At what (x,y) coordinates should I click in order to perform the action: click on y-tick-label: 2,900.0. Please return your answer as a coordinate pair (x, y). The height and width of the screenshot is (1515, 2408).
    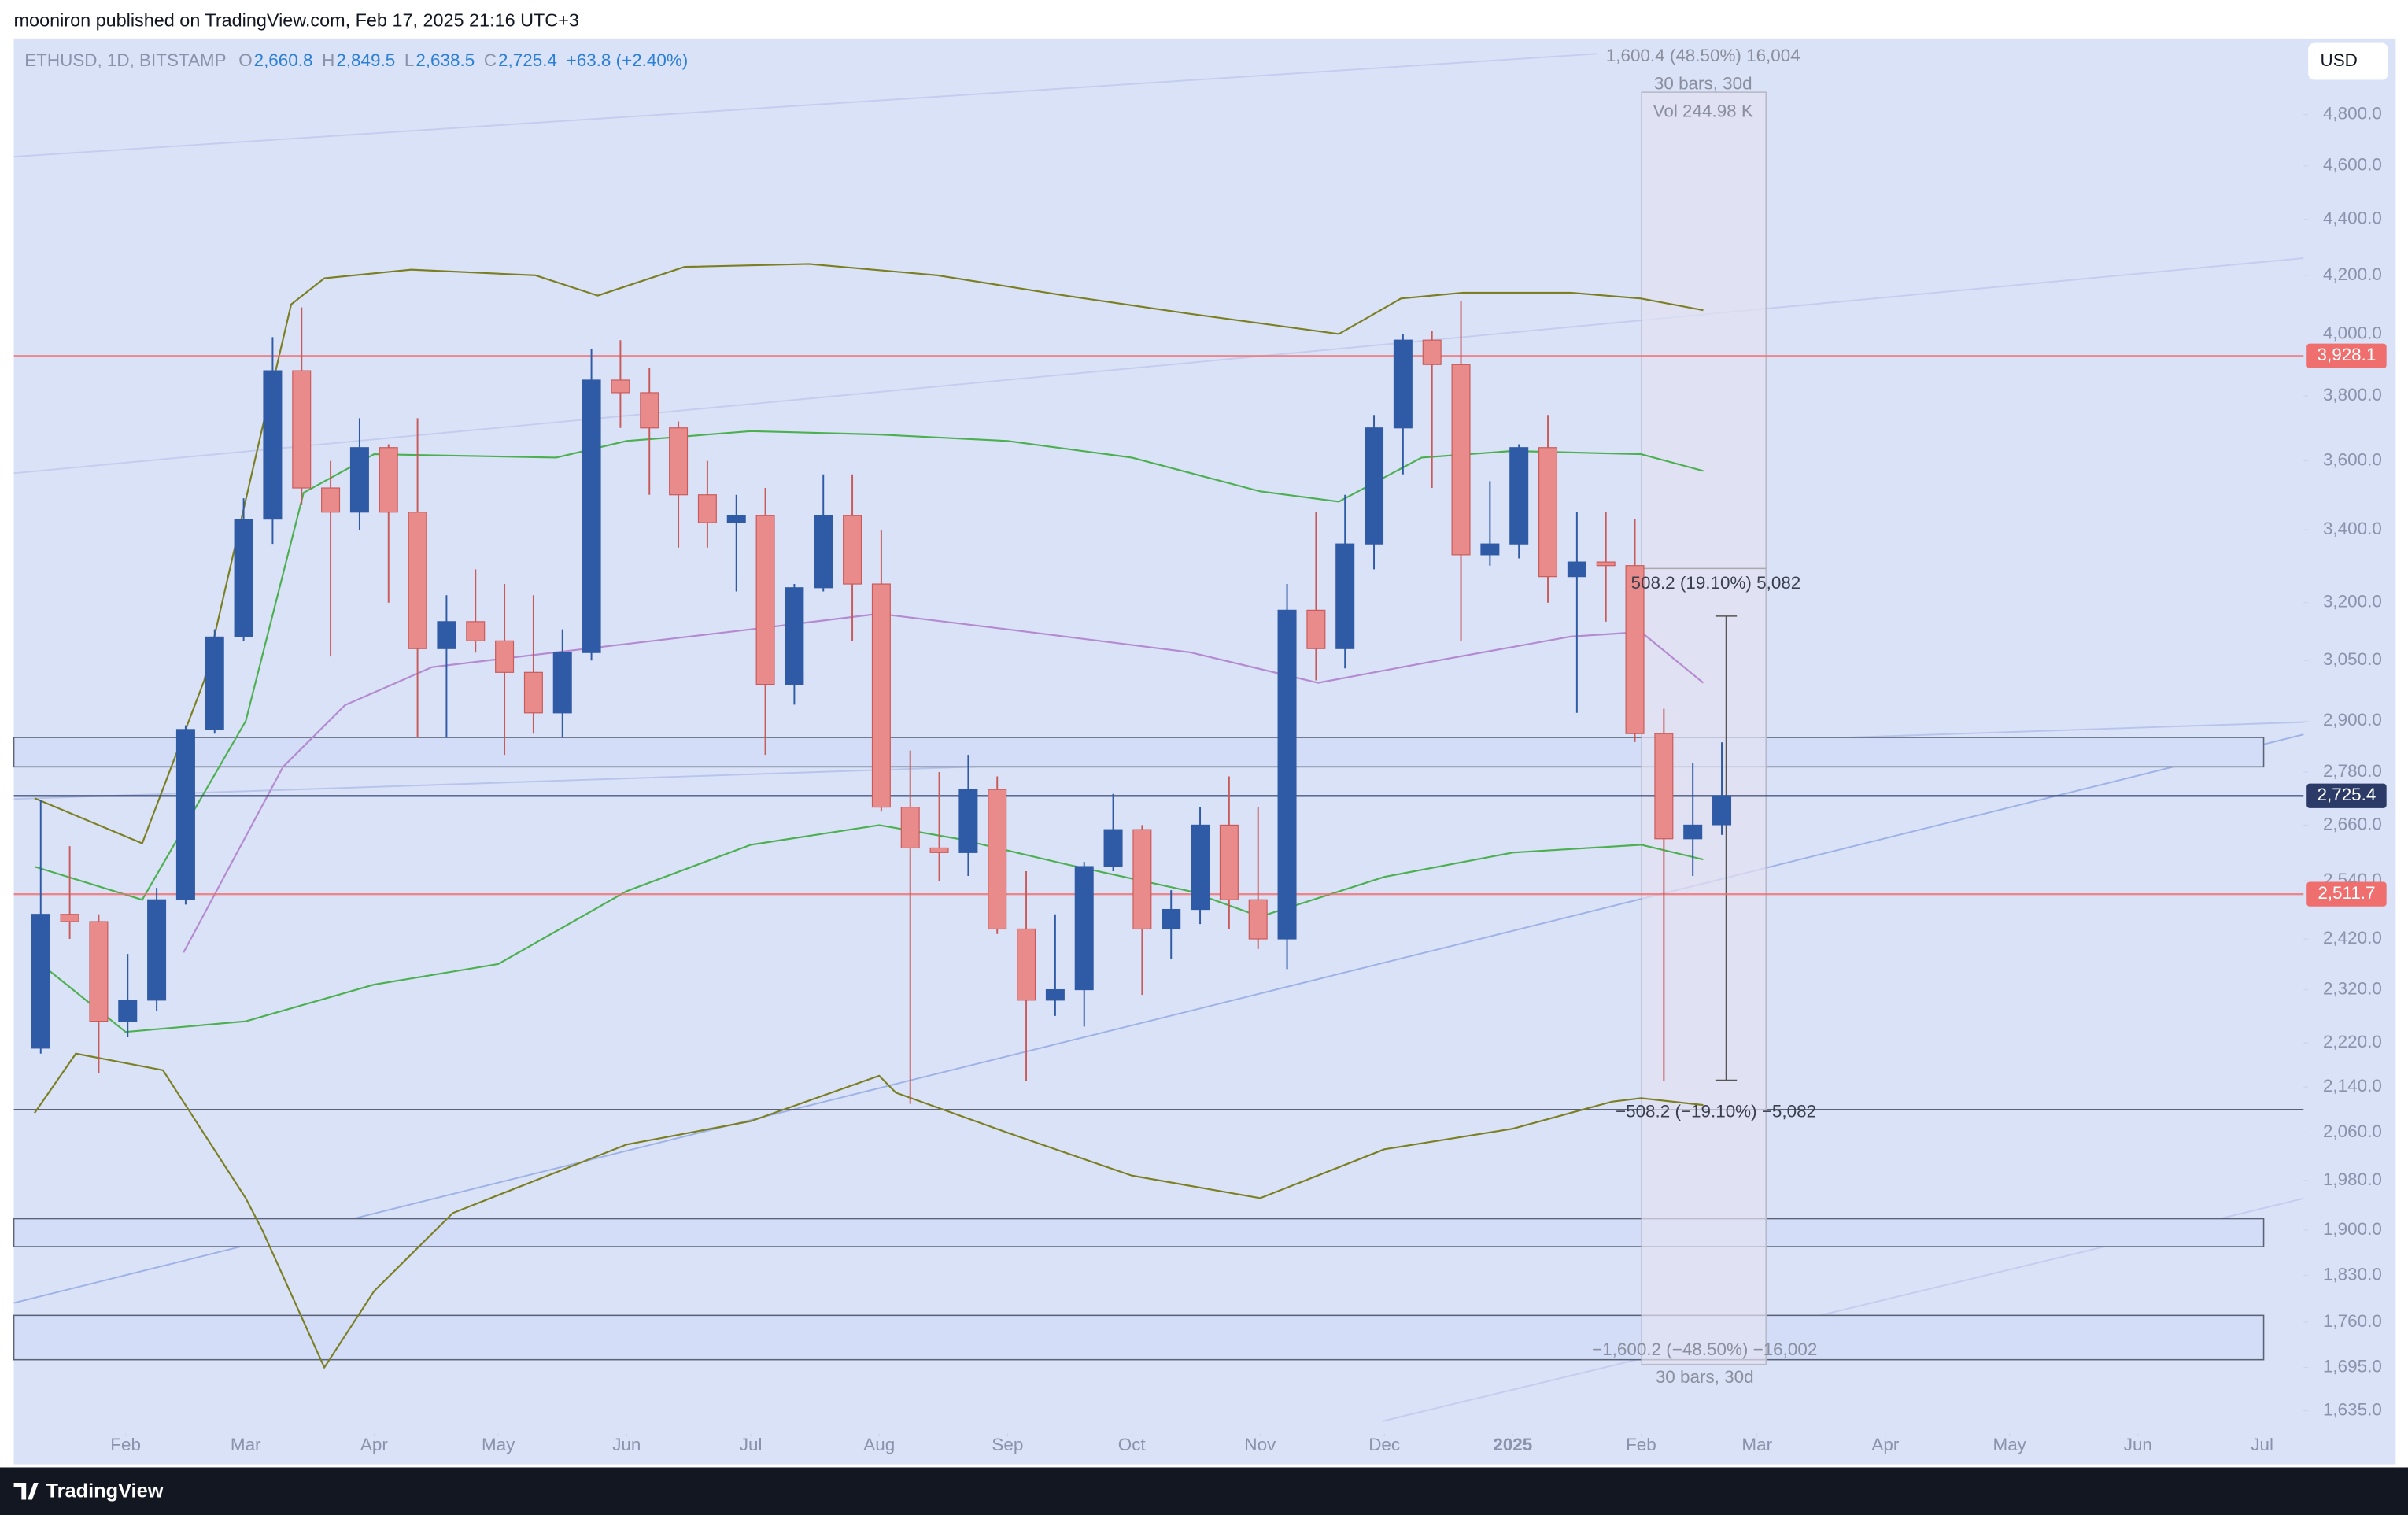
    Looking at the image, I should click on (2352, 720).